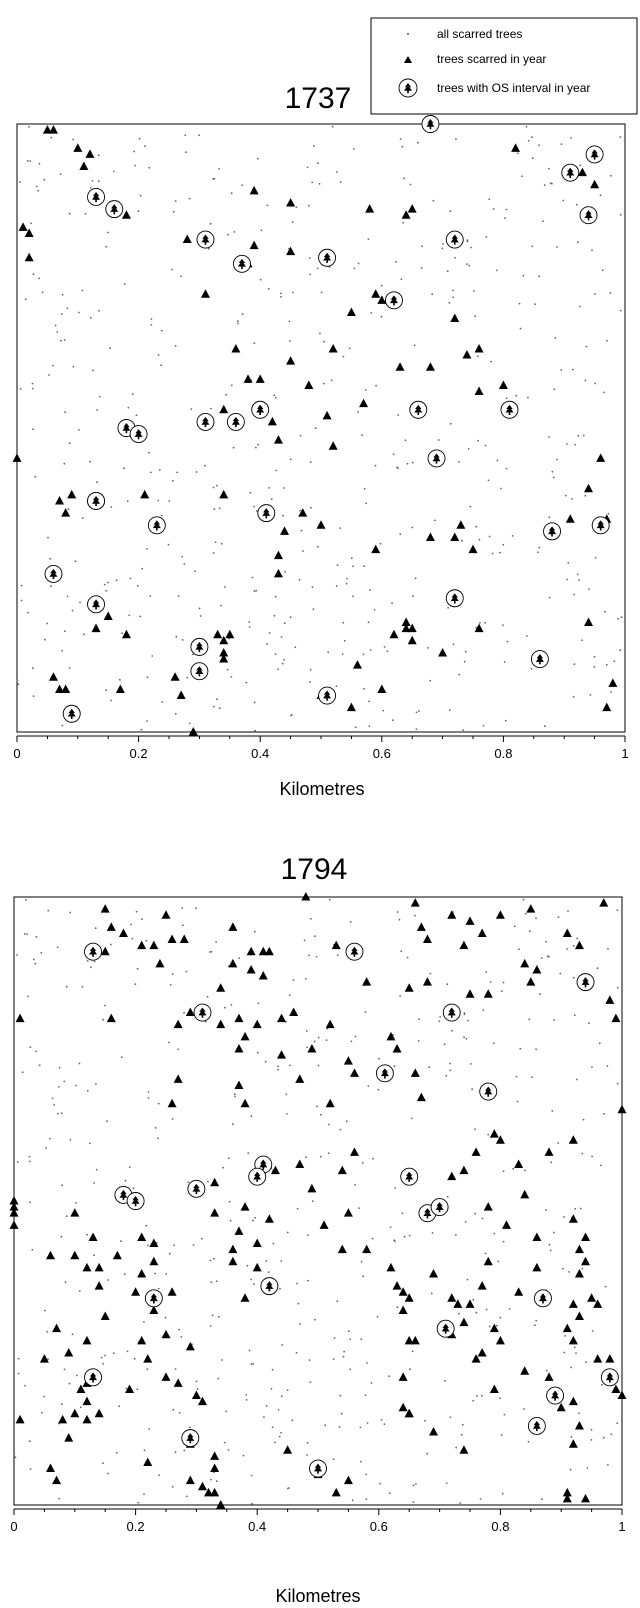 This screenshot has width=640, height=1608. I want to click on x-axis-1794: 0 0.2 0.4 0.6 0.8 1, so click(318, 1521).